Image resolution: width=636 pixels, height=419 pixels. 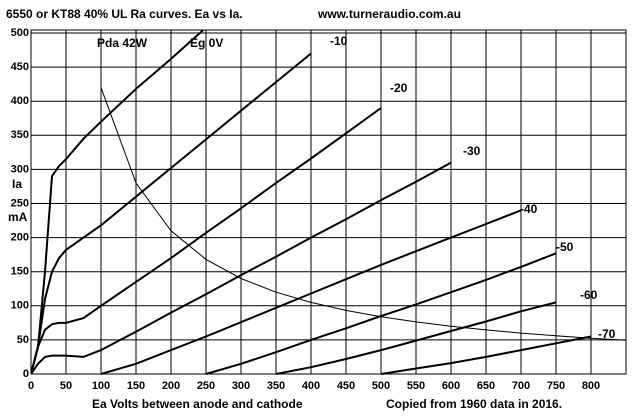 I want to click on curve-label: Pda 42W, so click(x=122, y=43).